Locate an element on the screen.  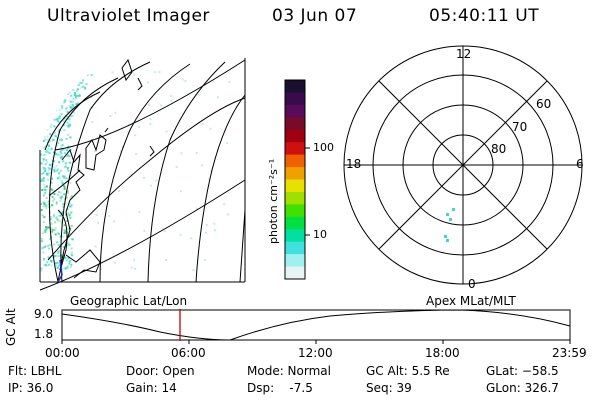
polar-auroral-pixel is located at coordinates (445, 236).